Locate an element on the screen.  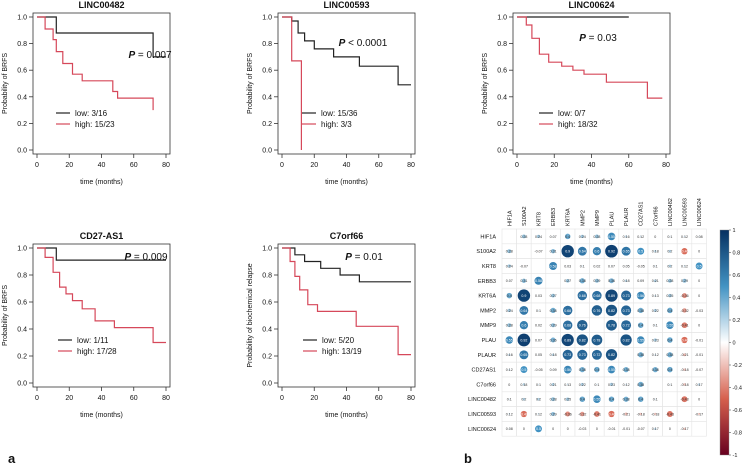
color-bar-label: 0.4 is located at coordinates (737, 299).